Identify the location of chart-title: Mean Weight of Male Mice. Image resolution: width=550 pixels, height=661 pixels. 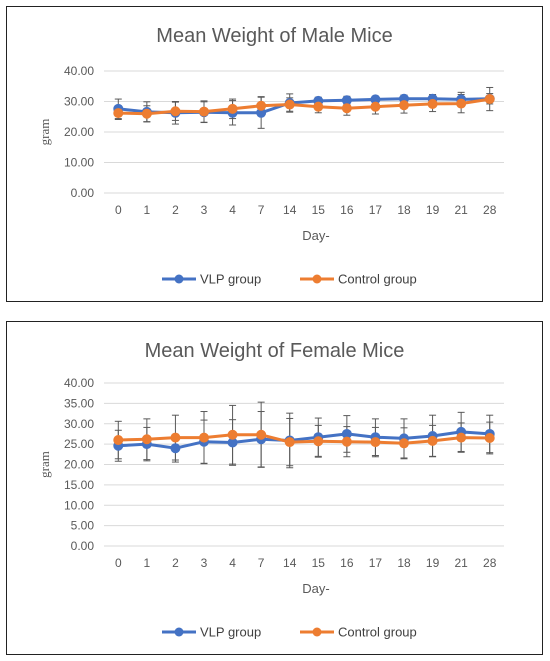
(274, 36).